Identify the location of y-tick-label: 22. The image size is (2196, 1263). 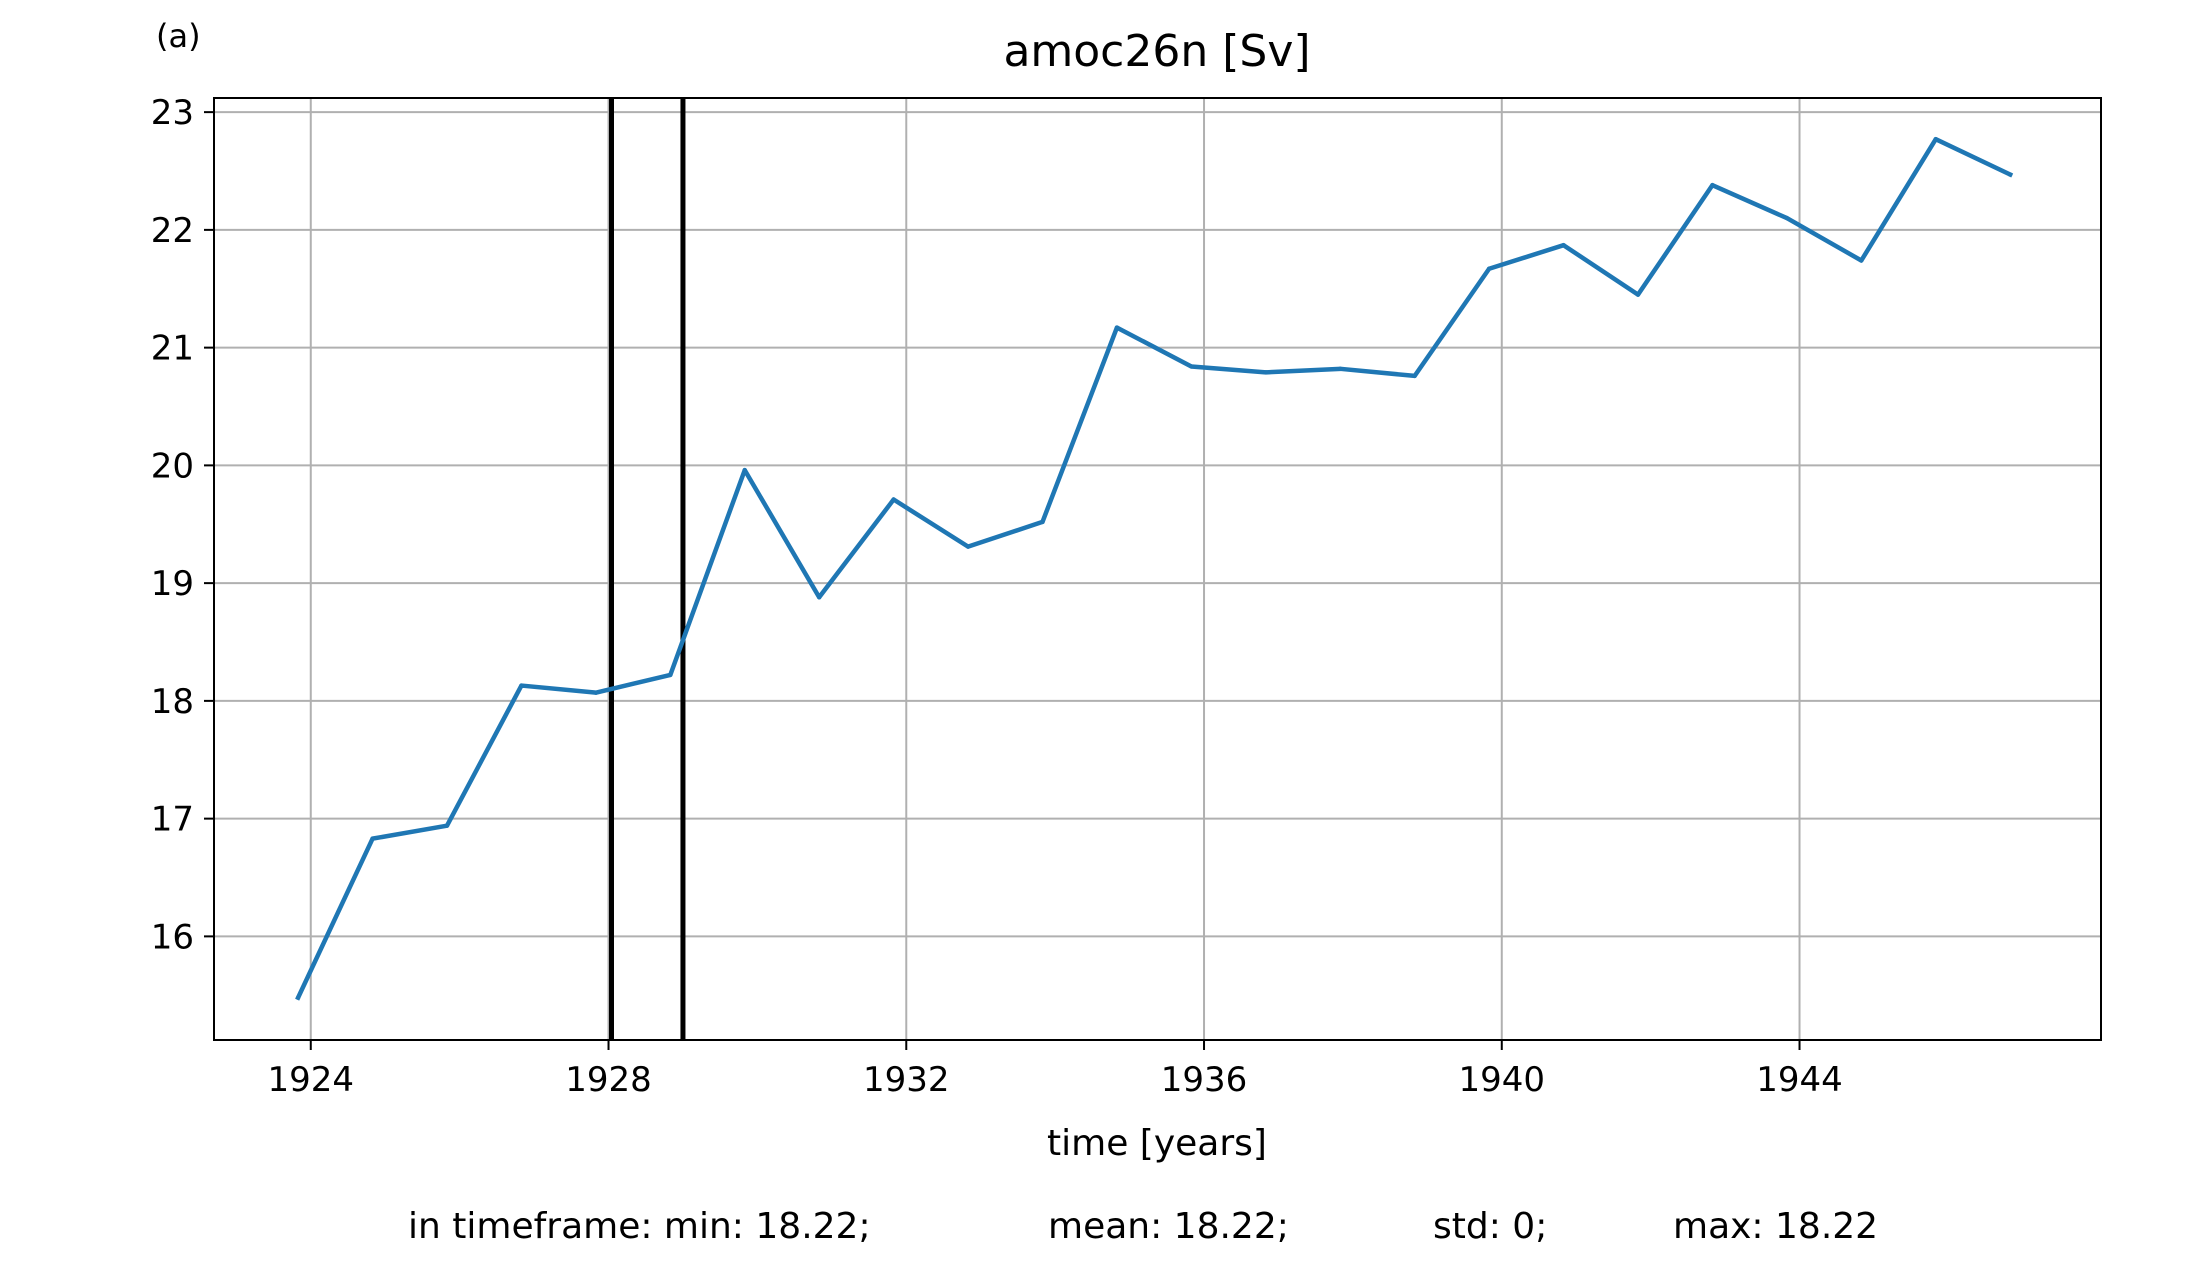
(172, 231).